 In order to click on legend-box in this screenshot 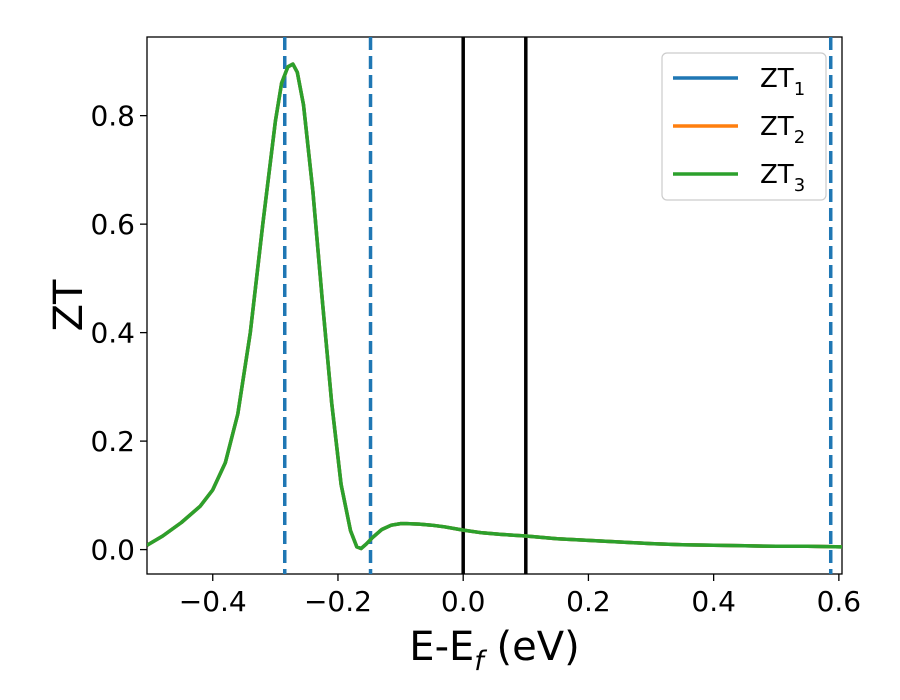, I will do `click(744, 126)`.